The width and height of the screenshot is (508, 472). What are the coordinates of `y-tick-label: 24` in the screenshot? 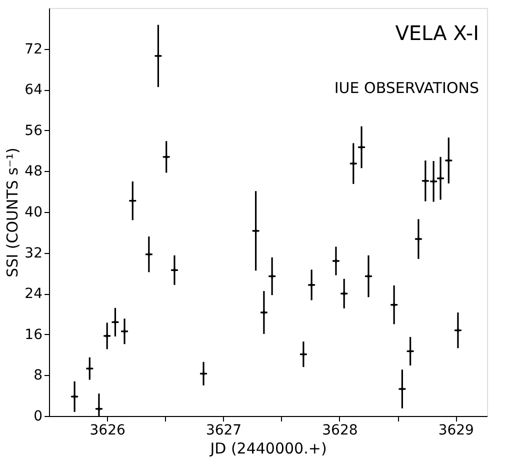 It's located at (33, 294).